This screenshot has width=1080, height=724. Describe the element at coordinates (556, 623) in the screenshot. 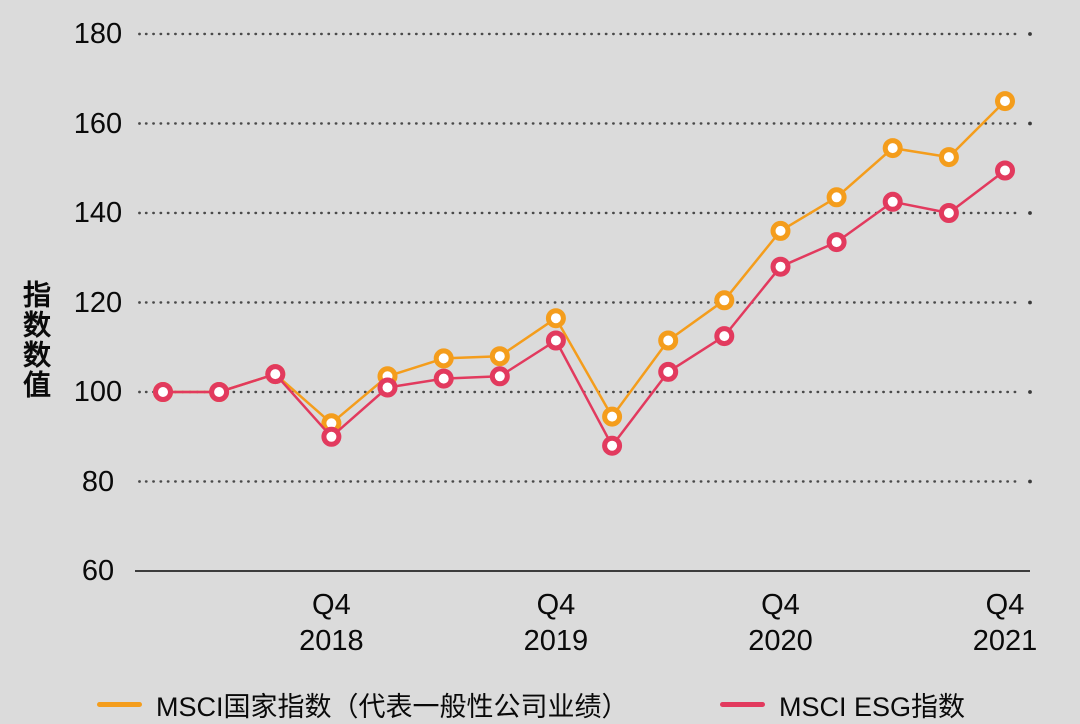

I see `x-tick-label: Q4 2019` at that location.